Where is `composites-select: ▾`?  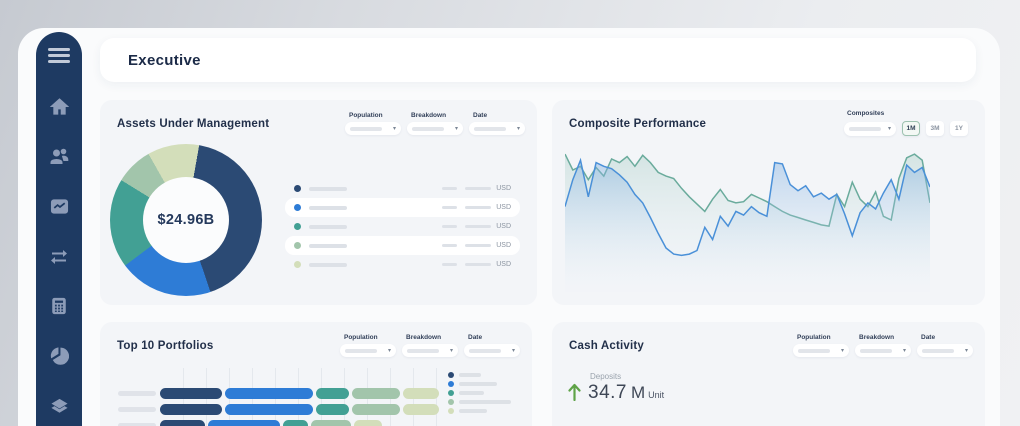 composites-select: ▾ is located at coordinates (870, 128).